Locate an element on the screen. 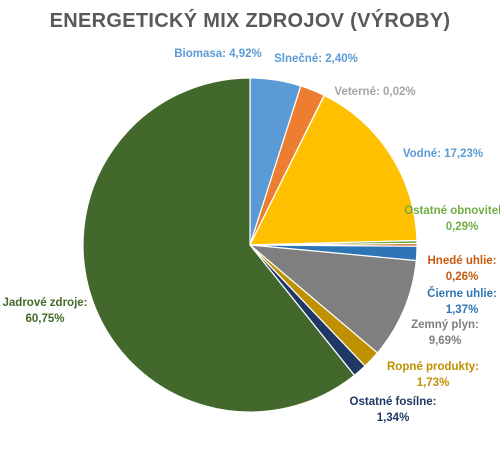  data-label-ropne-produkty: Ropné produkty: 1,73% is located at coordinates (433, 375).